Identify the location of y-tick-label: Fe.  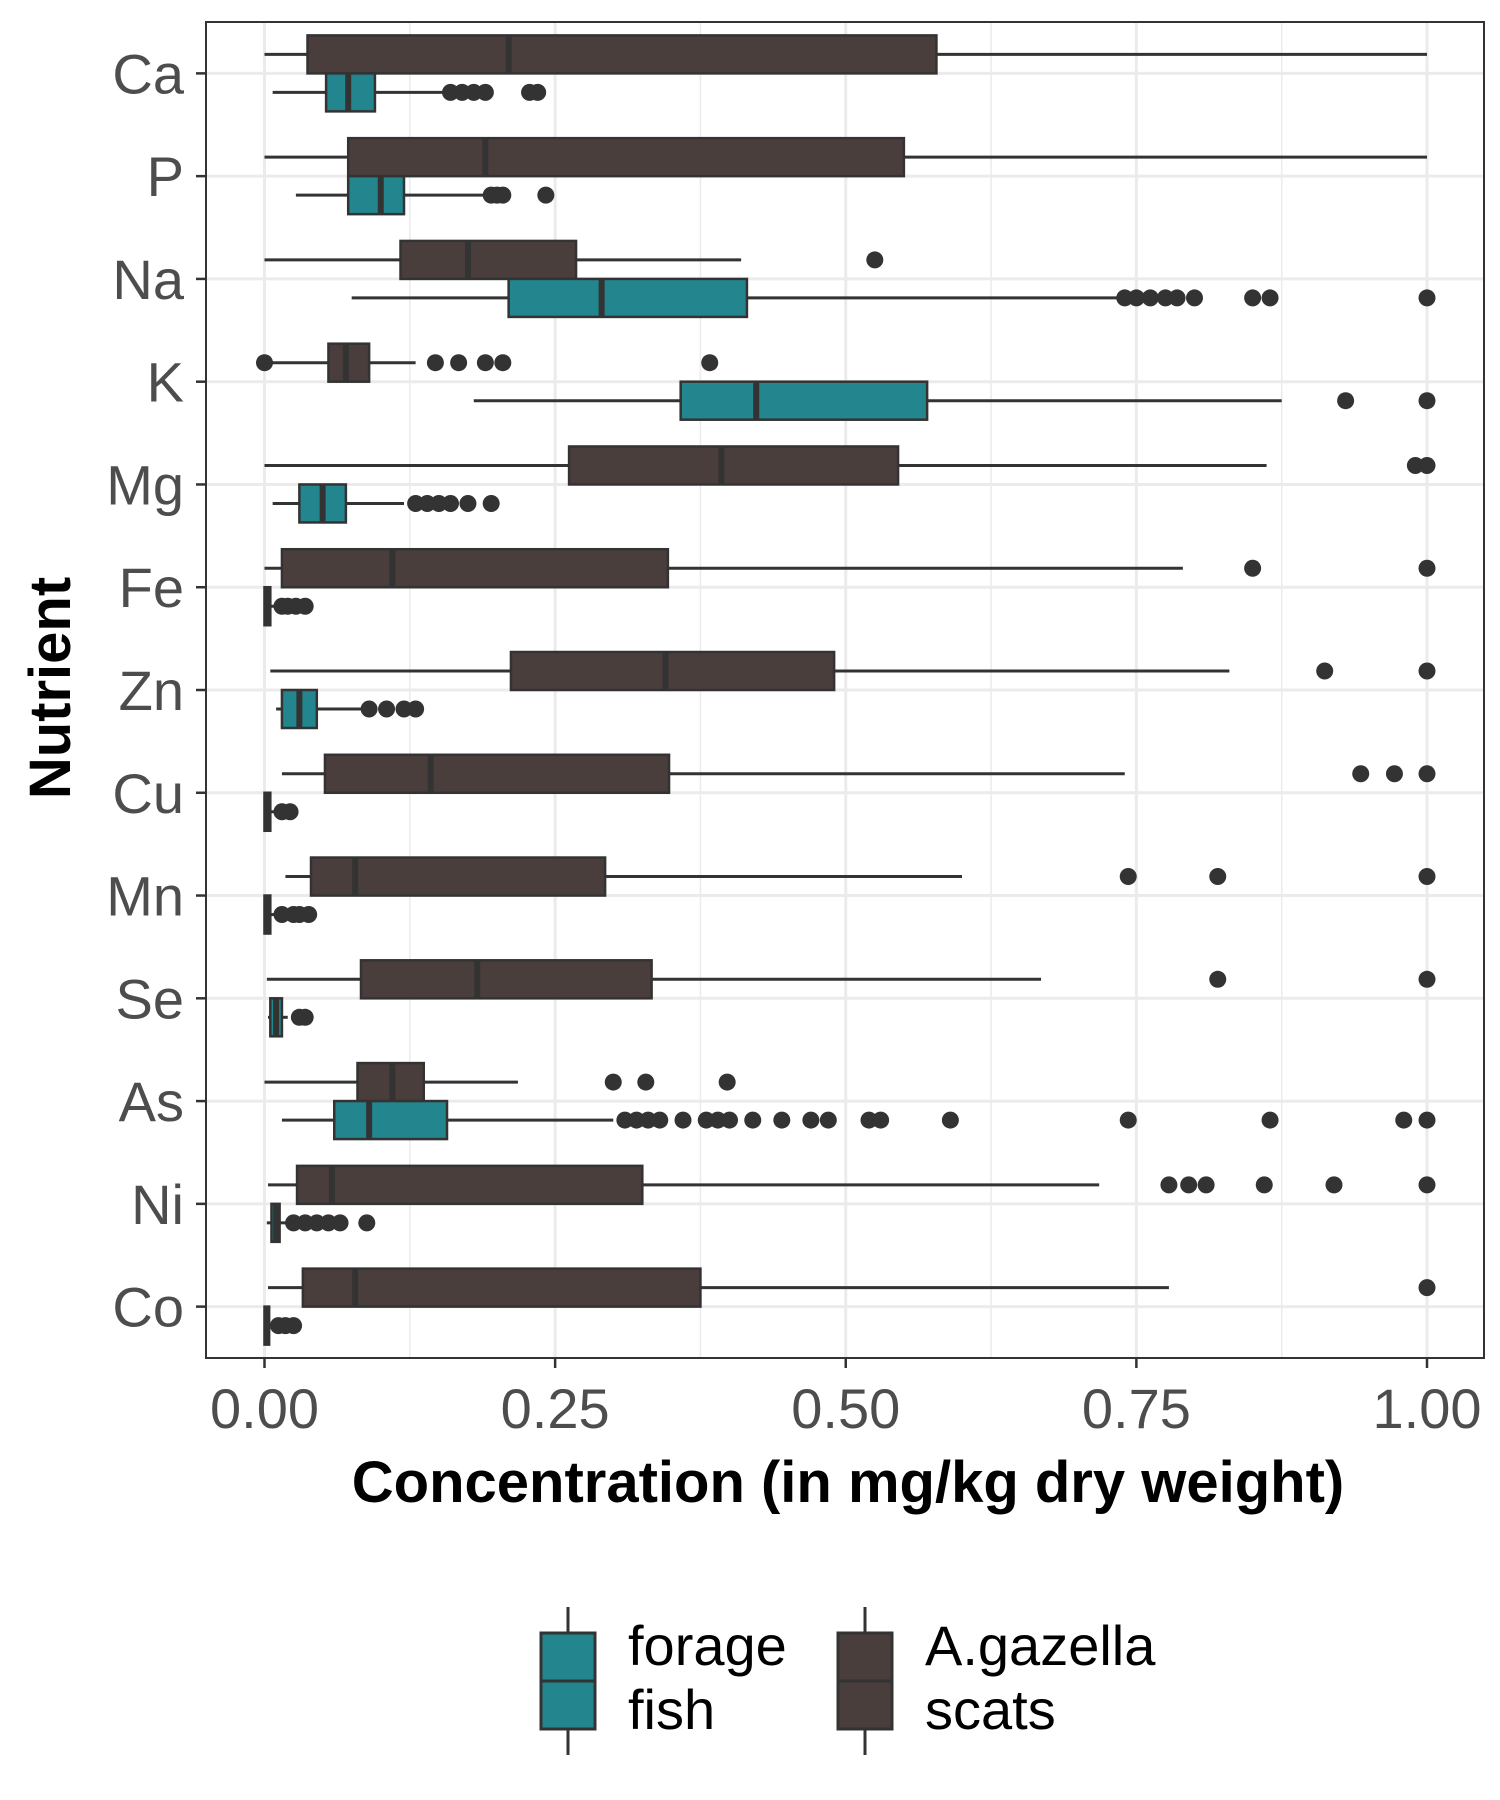
(151, 587).